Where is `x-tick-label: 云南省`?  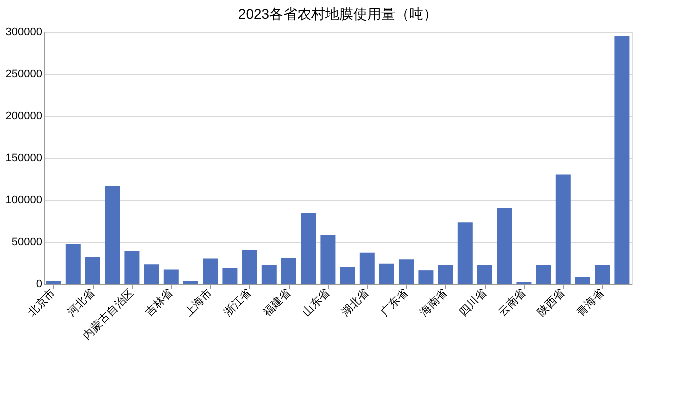
x-tick-label: 云南省 is located at coordinates (512, 303).